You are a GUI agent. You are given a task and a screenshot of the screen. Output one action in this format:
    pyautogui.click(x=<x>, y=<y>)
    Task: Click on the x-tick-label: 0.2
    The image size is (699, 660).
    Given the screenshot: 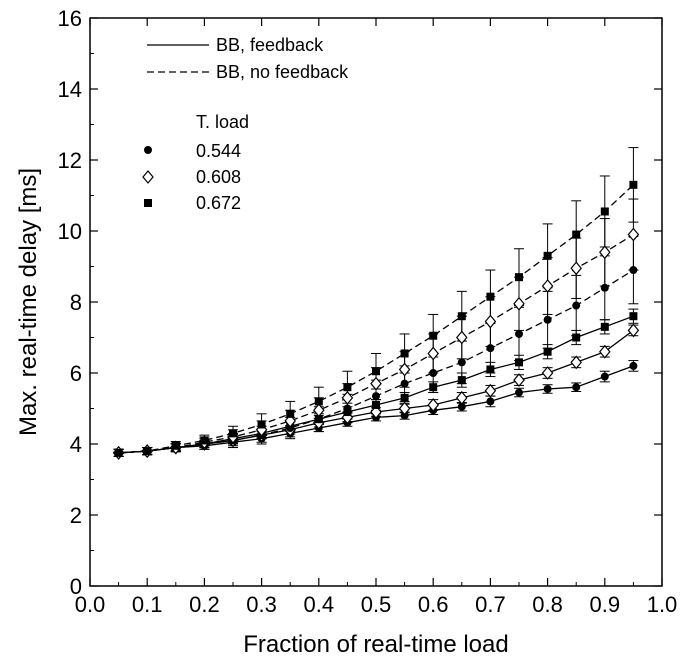 What is the action you would take?
    pyautogui.click(x=204, y=604)
    